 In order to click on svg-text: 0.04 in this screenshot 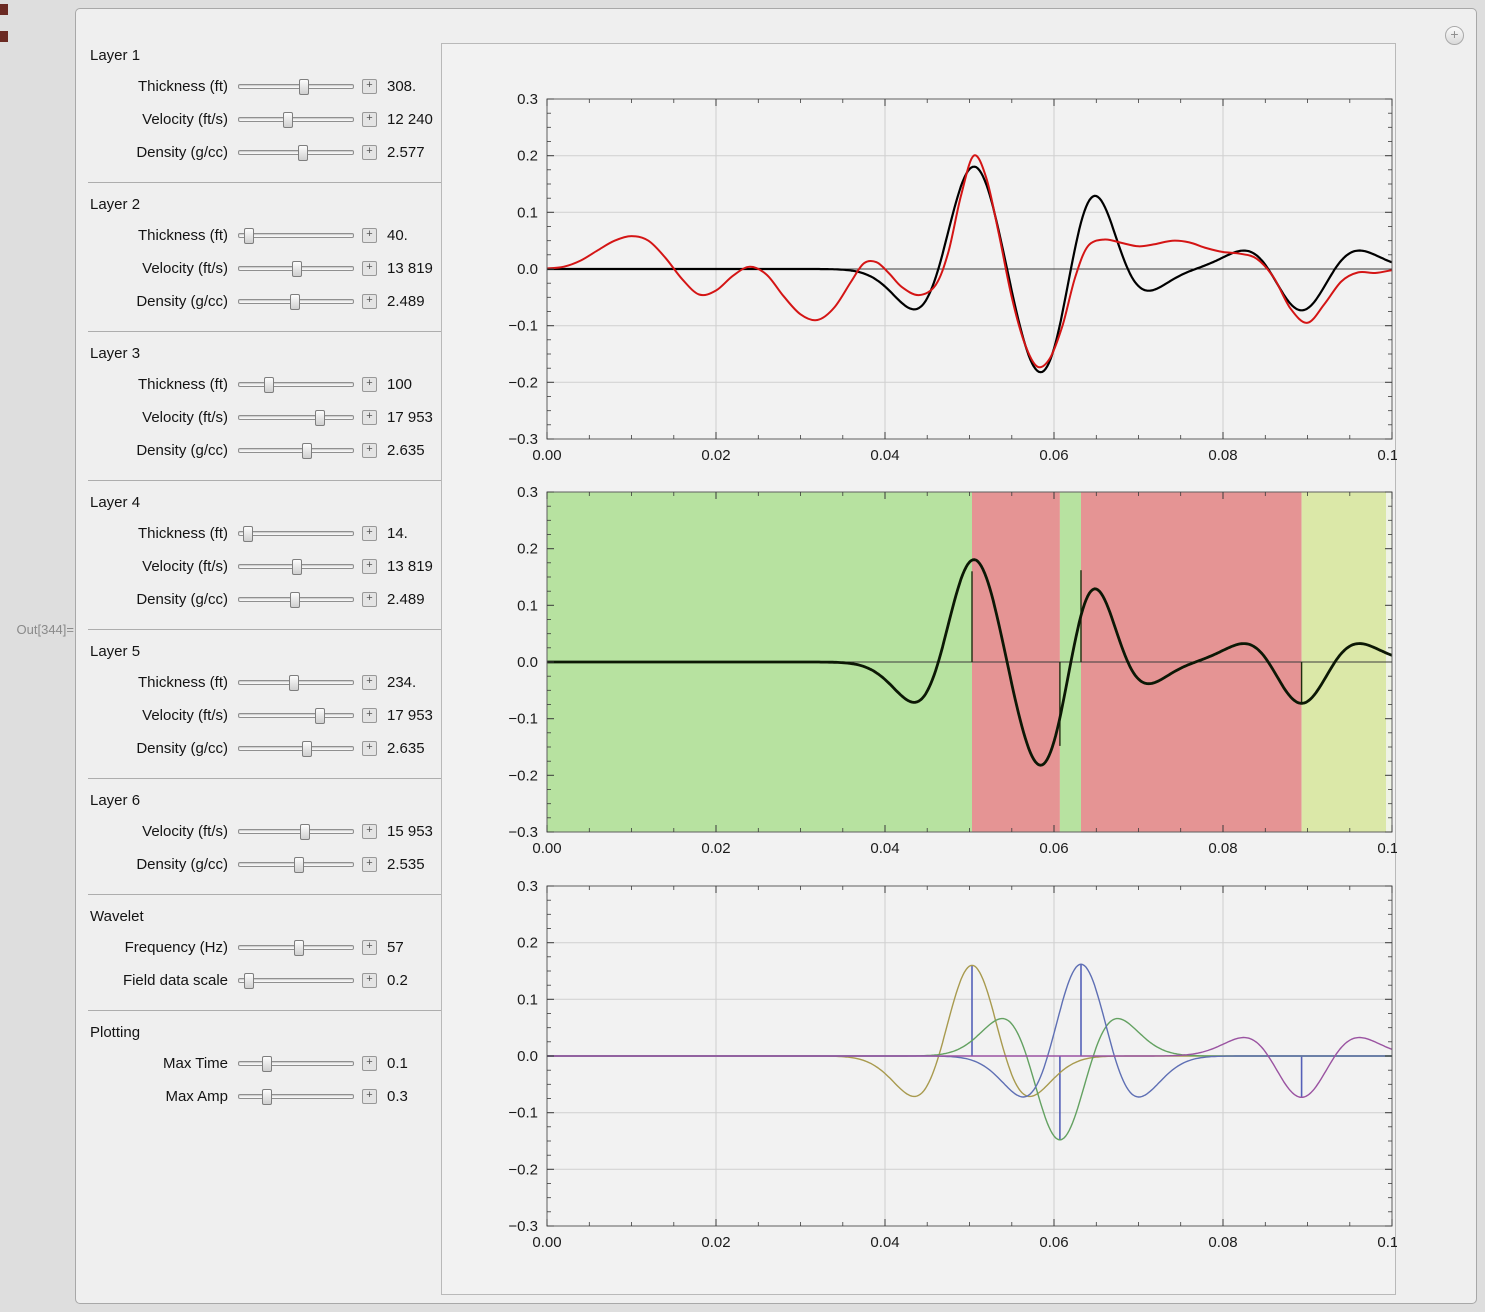, I will do `click(884, 848)`.